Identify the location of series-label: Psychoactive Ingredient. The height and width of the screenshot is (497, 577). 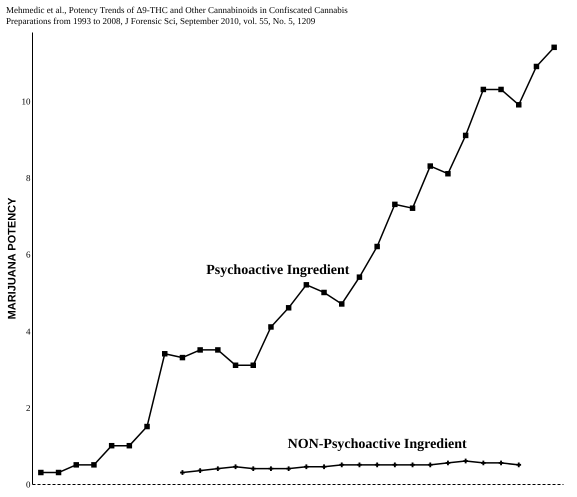
(278, 270).